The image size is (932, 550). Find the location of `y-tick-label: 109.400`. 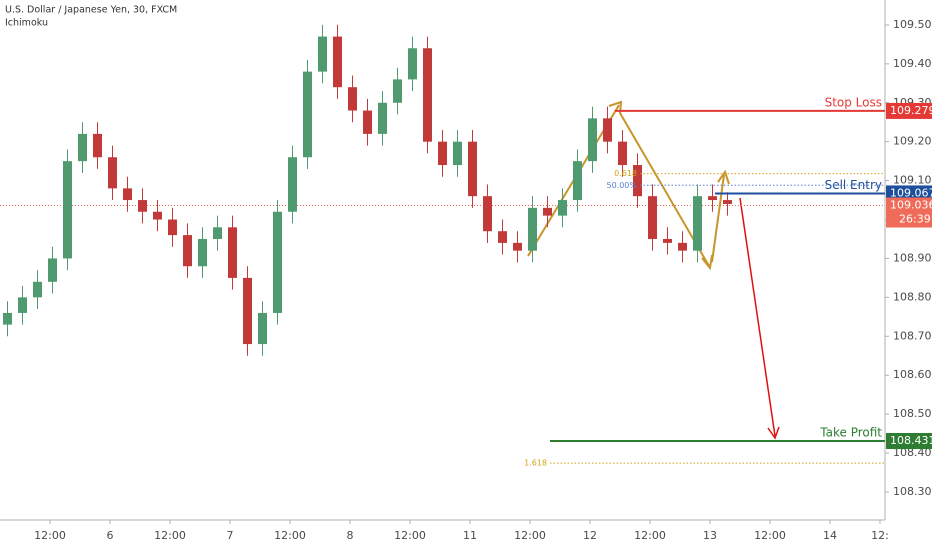

y-tick-label: 109.400 is located at coordinates (912, 63).